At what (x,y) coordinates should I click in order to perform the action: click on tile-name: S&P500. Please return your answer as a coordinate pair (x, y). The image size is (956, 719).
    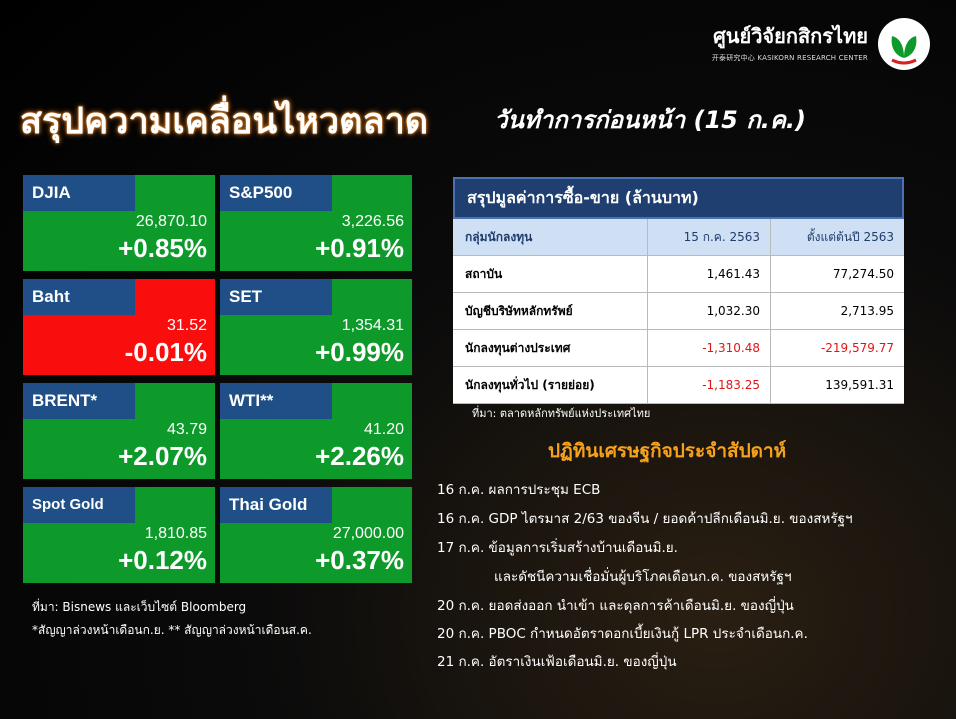
    Looking at the image, I should click on (276, 193).